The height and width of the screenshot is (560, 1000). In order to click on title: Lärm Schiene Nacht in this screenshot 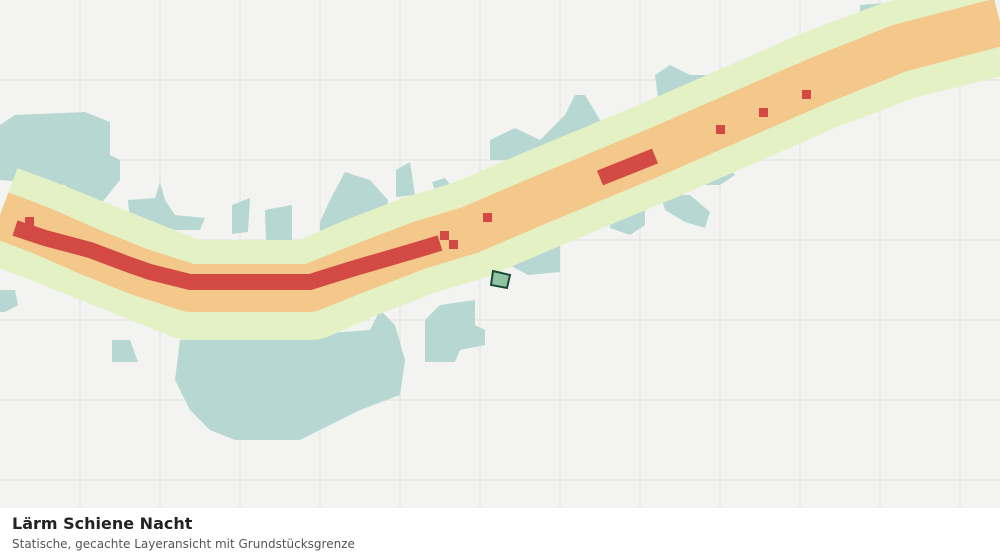, I will do `click(102, 523)`.